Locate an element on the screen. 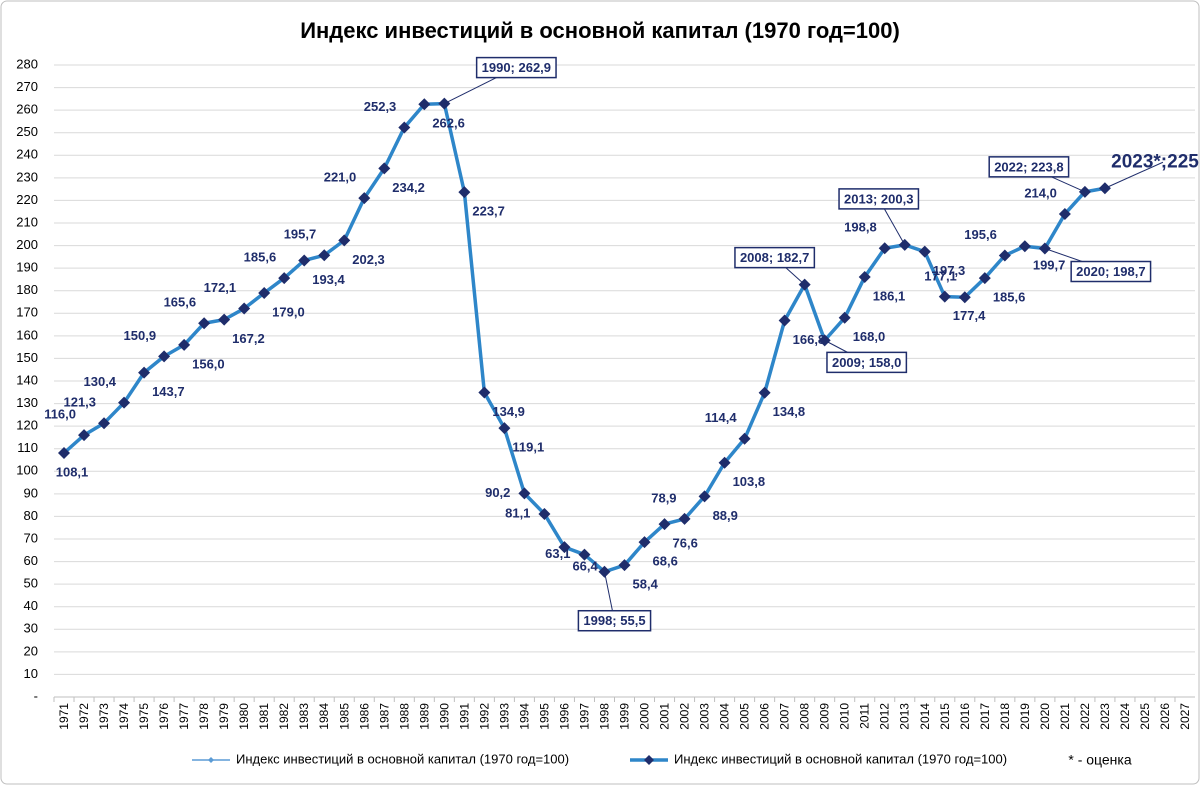  x-tick-label: 2007 is located at coordinates (785, 716).